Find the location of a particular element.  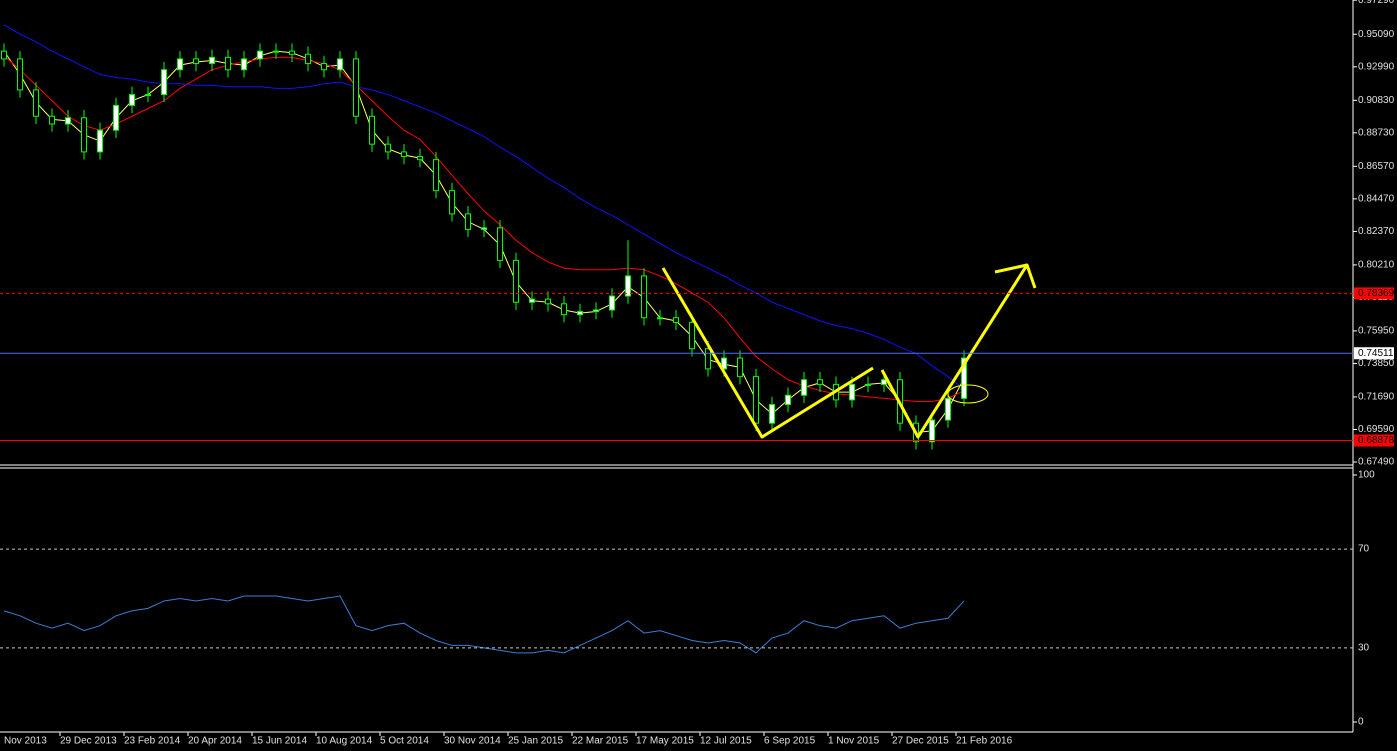

y-tick-label: 0.73850 is located at coordinates (1376, 363).